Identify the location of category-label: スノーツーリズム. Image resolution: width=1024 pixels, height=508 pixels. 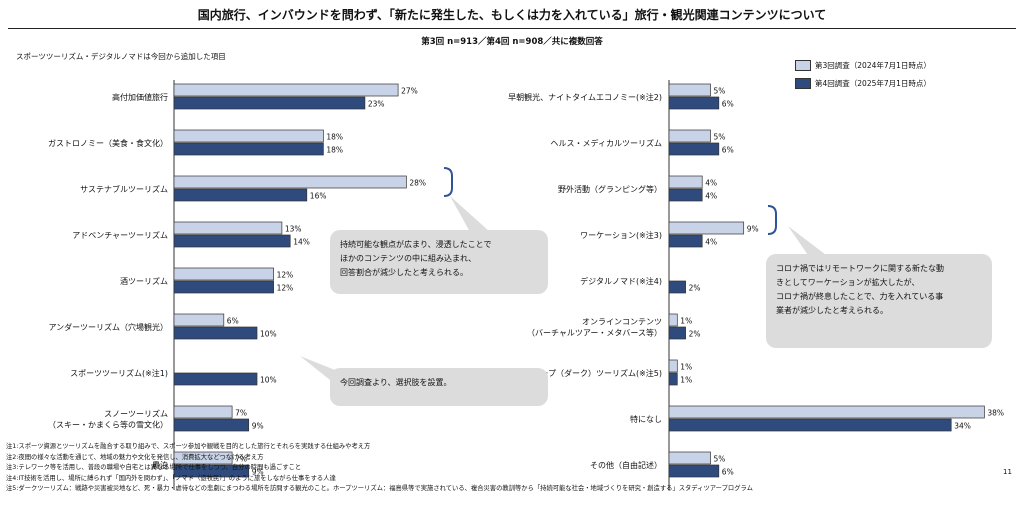
(136, 414).